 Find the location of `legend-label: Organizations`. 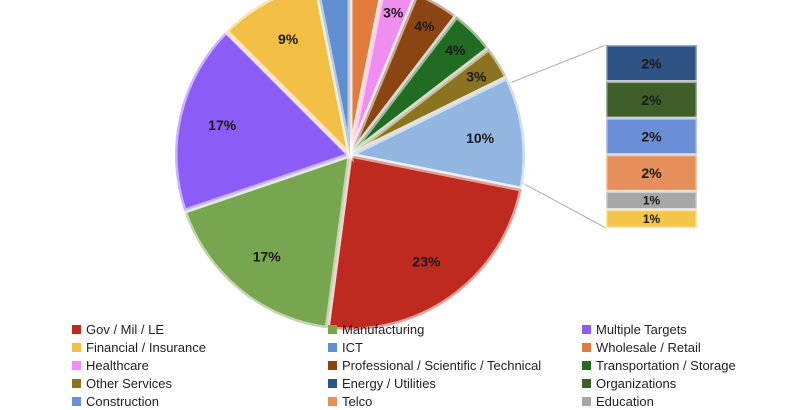

legend-label: Organizations is located at coordinates (636, 383).